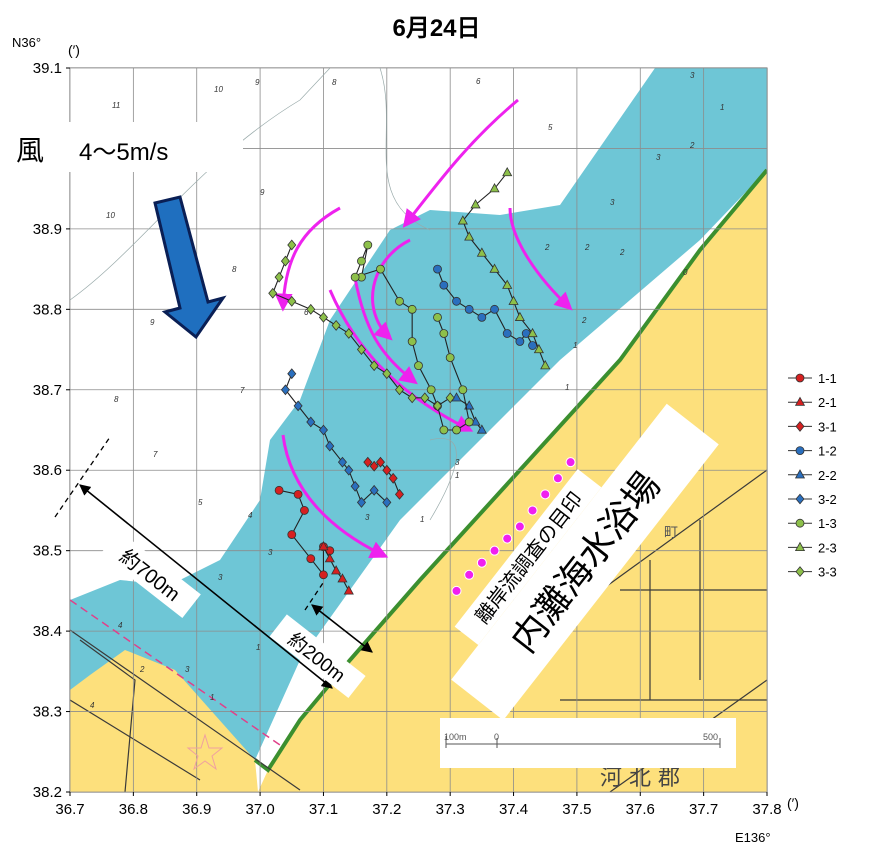  What do you see at coordinates (827, 378) in the screenshot?
I see `legend-label: 1-1` at bounding box center [827, 378].